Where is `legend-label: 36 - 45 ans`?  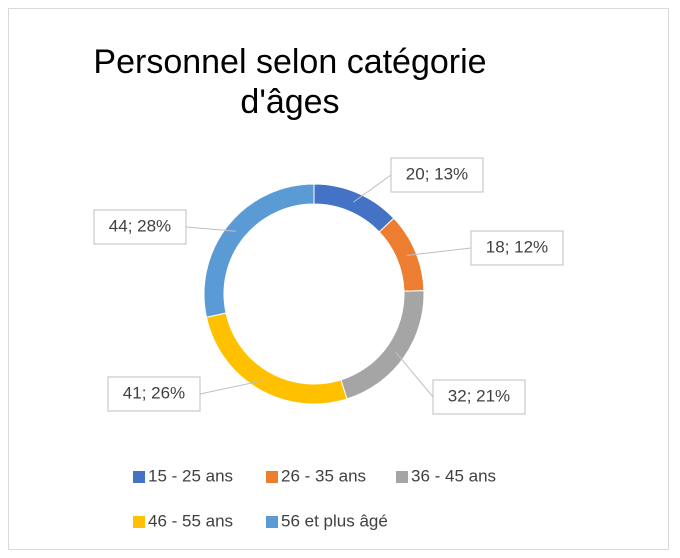 legend-label: 36 - 45 ans is located at coordinates (453, 475).